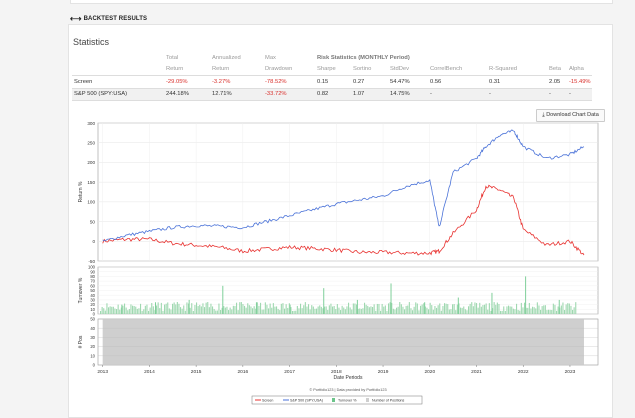  I want to click on y-tick-label: 70, so click(92, 281).